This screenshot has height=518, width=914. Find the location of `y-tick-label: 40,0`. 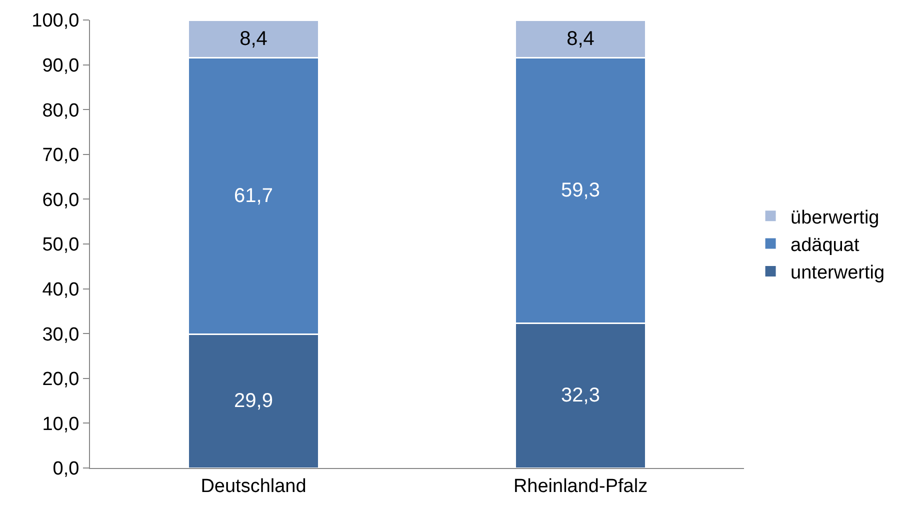

y-tick-label: 40,0 is located at coordinates (61, 289).